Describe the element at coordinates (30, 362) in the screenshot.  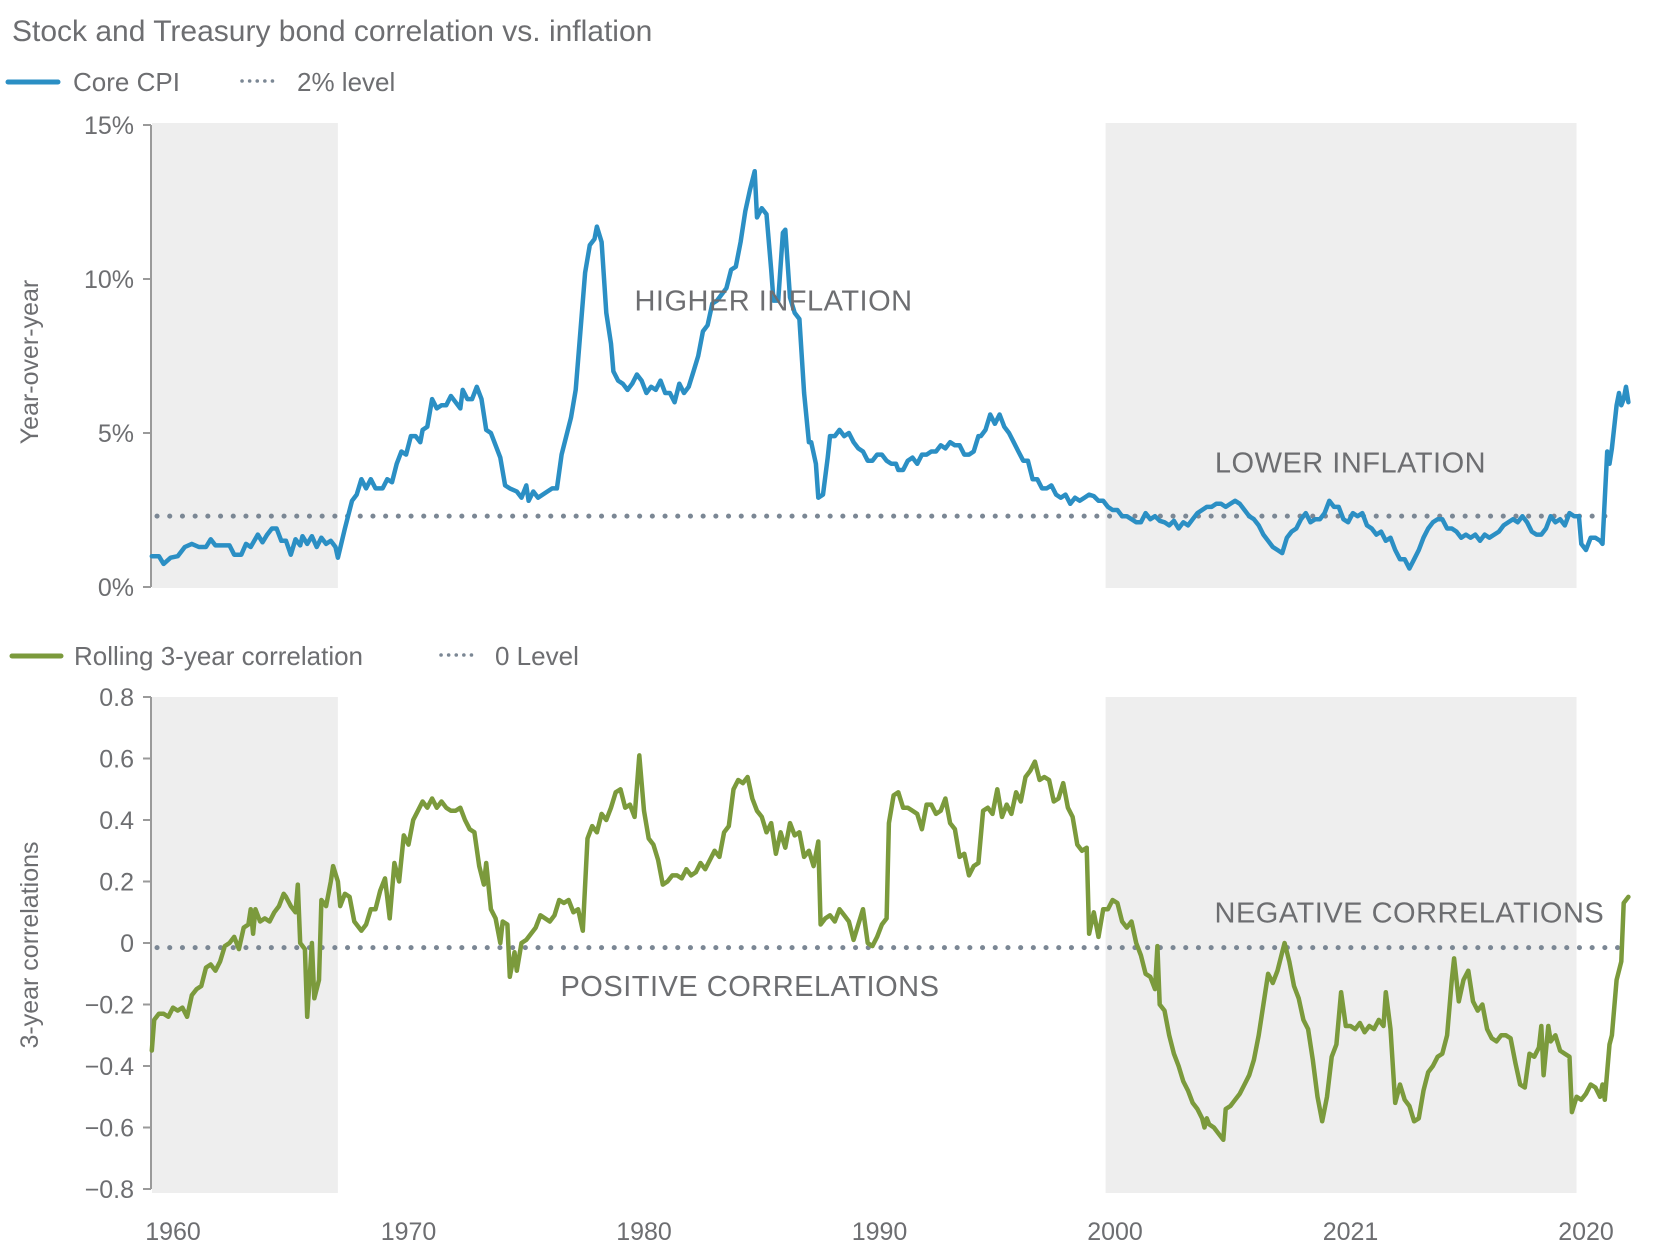
I see `y-axis-title-top: Year-over-year` at that location.